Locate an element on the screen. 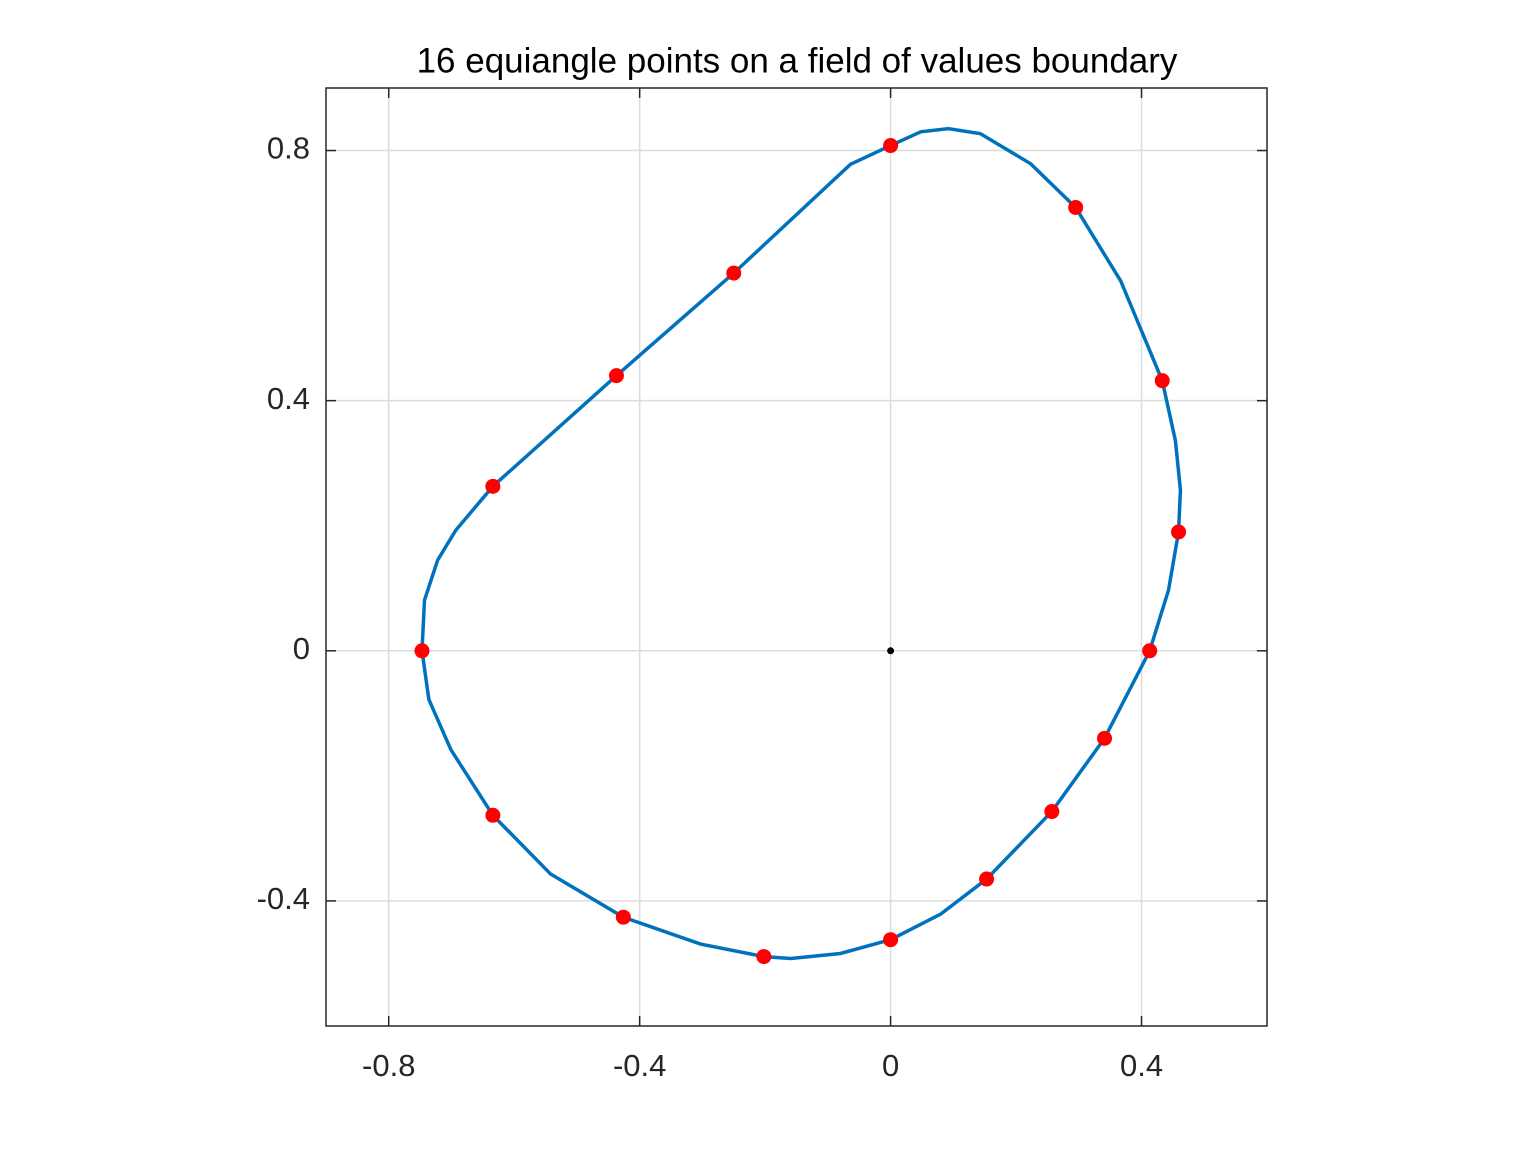  y-tick-label: 0 is located at coordinates (301, 648).